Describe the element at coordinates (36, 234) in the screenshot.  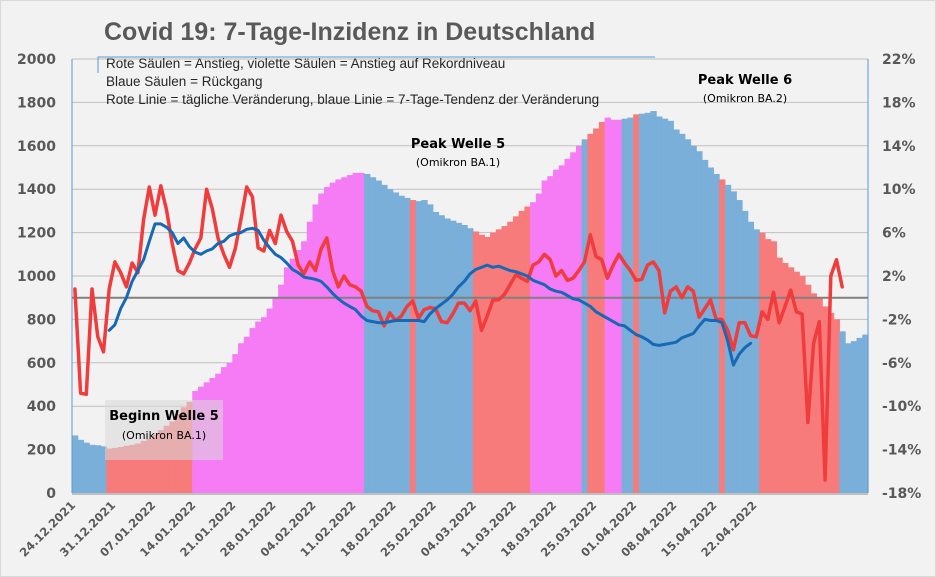
I see `left-tick-label: 1200` at that location.